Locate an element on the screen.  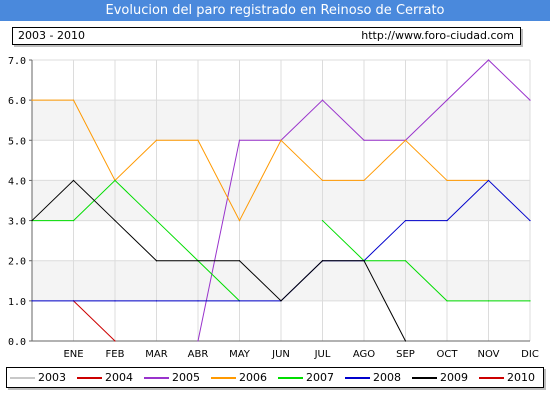
x-tick-label: NOV is located at coordinates (488, 354).